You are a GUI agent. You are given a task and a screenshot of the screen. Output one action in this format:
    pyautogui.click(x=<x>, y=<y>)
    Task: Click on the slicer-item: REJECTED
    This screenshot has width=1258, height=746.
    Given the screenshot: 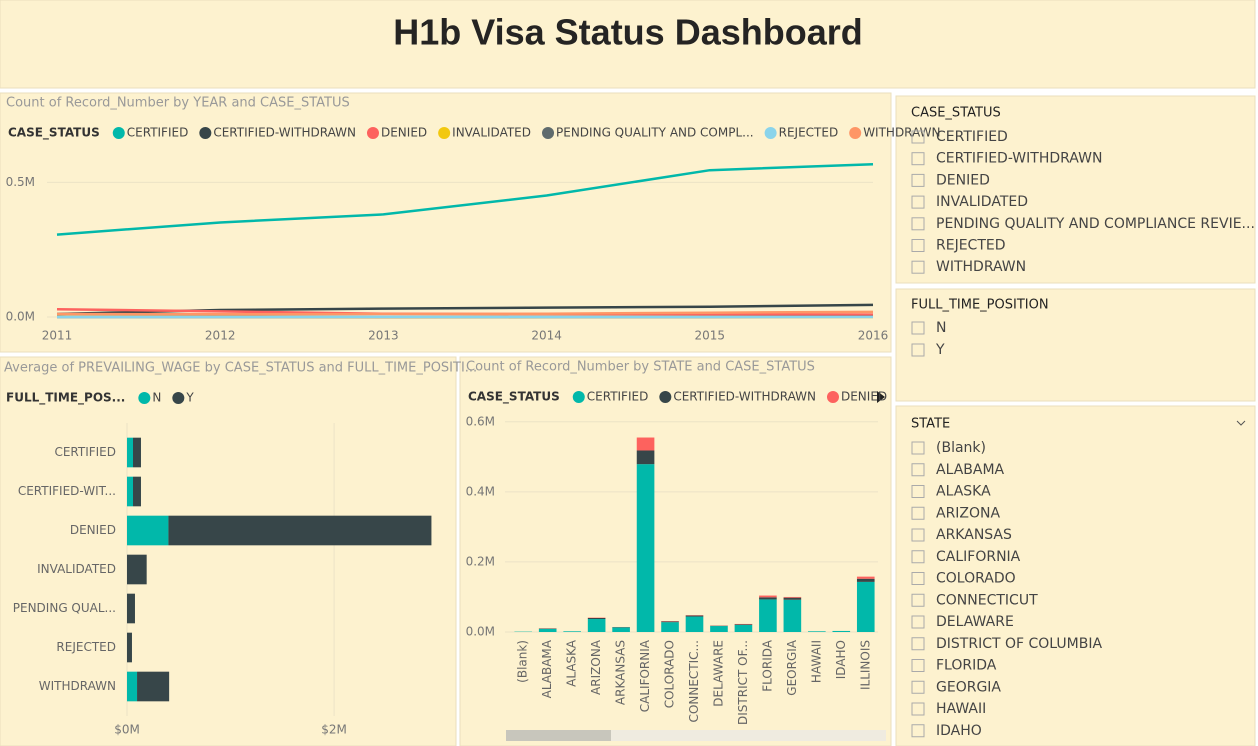 What is the action you would take?
    pyautogui.click(x=971, y=246)
    